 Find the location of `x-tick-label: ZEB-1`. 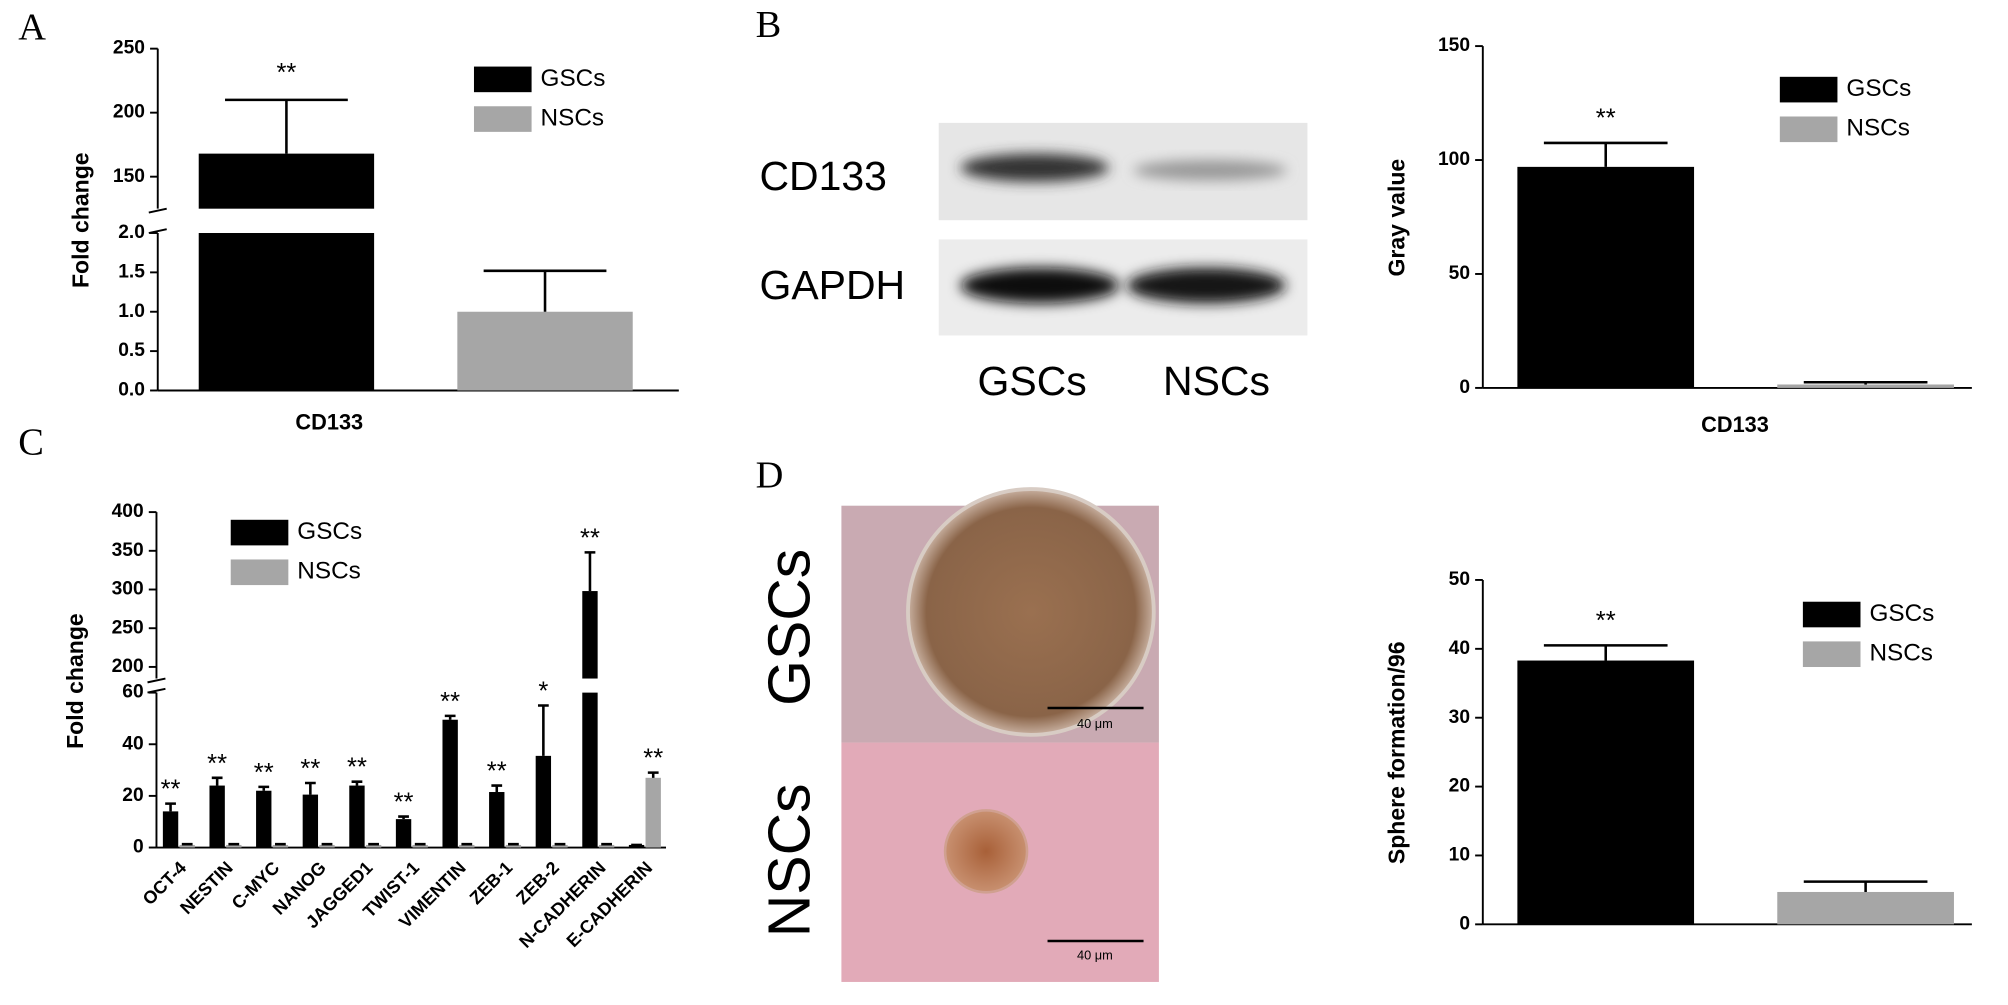

x-tick-label: ZEB-1 is located at coordinates (491, 882).